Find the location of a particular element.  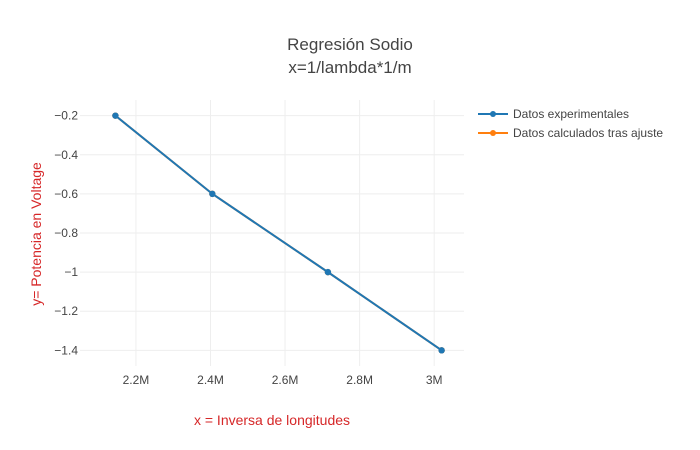

legend-label-experimental: Datos experimentales is located at coordinates (571, 114).